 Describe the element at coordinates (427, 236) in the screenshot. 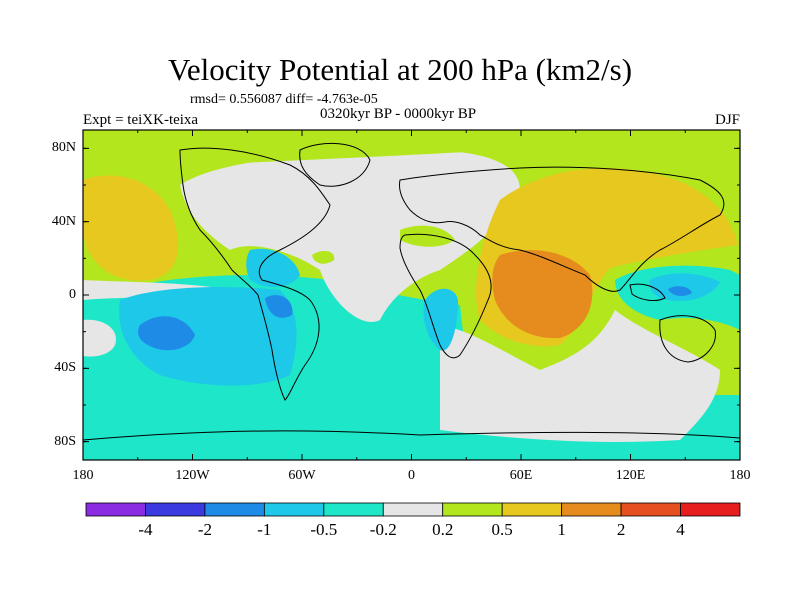

I see `region-mediterranean-weak` at that location.